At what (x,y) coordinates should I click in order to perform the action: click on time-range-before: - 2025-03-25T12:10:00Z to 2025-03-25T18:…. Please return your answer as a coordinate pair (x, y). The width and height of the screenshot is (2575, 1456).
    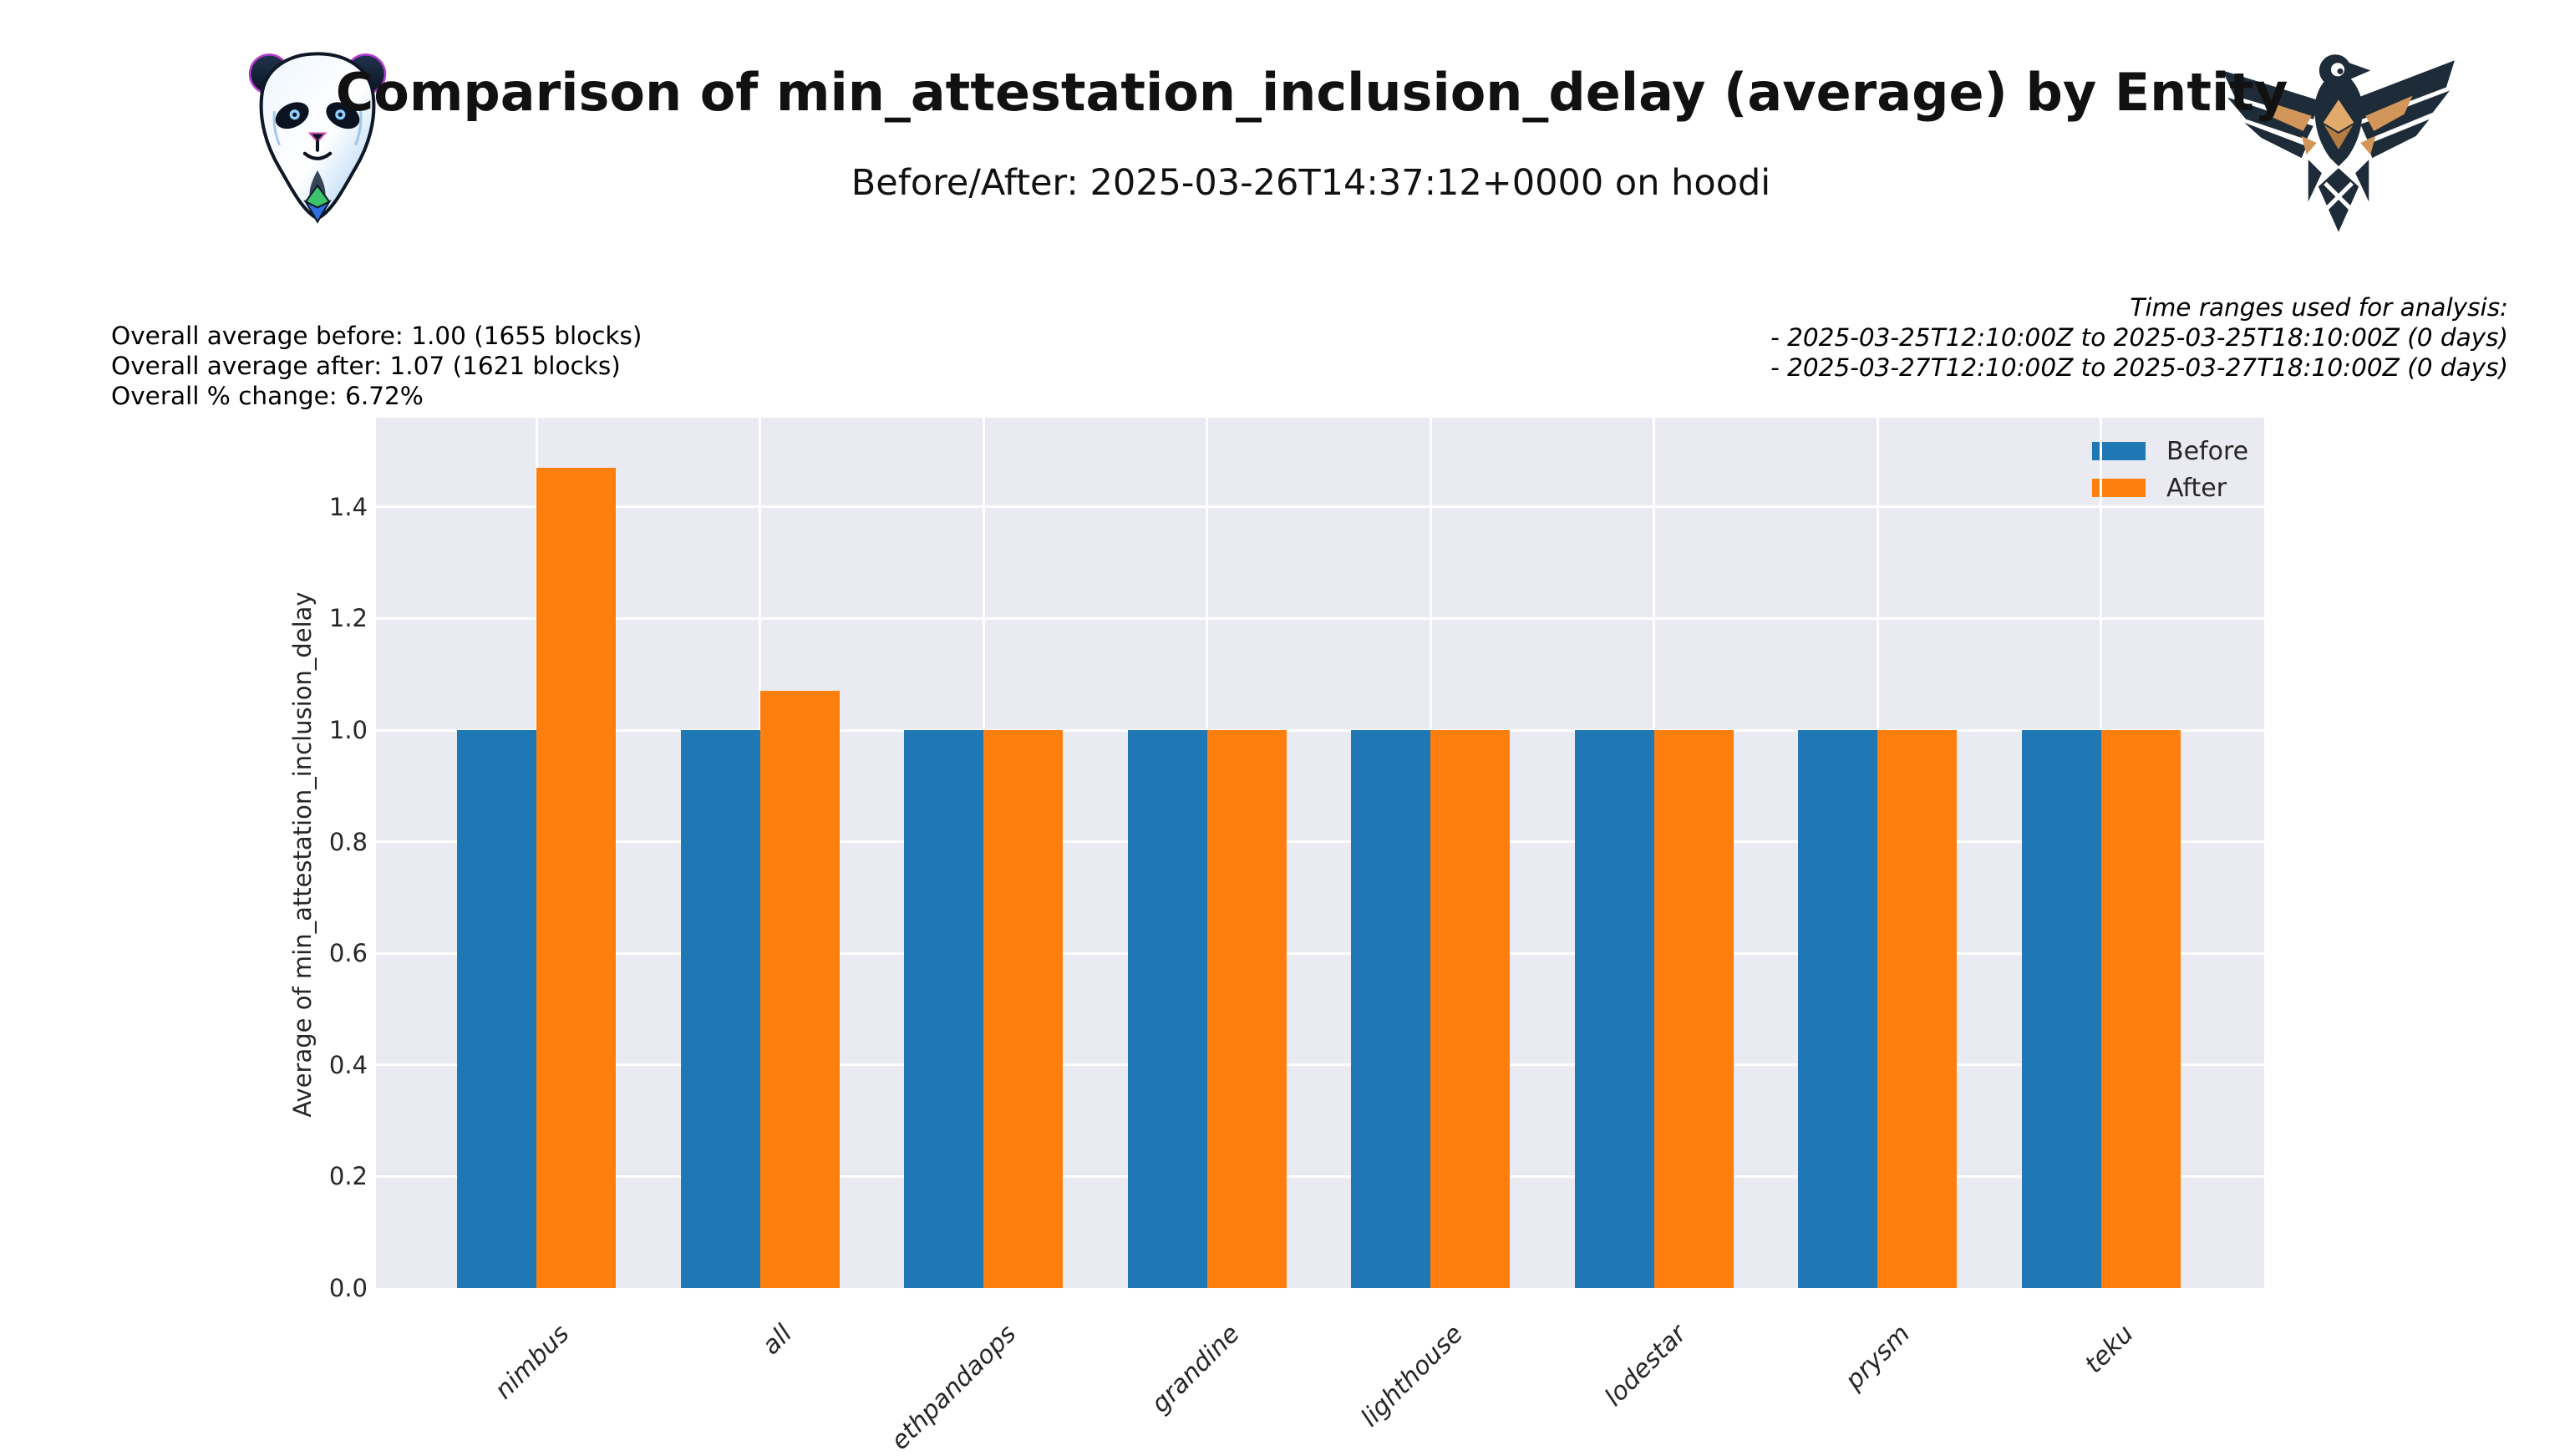
    Looking at the image, I should click on (2139, 337).